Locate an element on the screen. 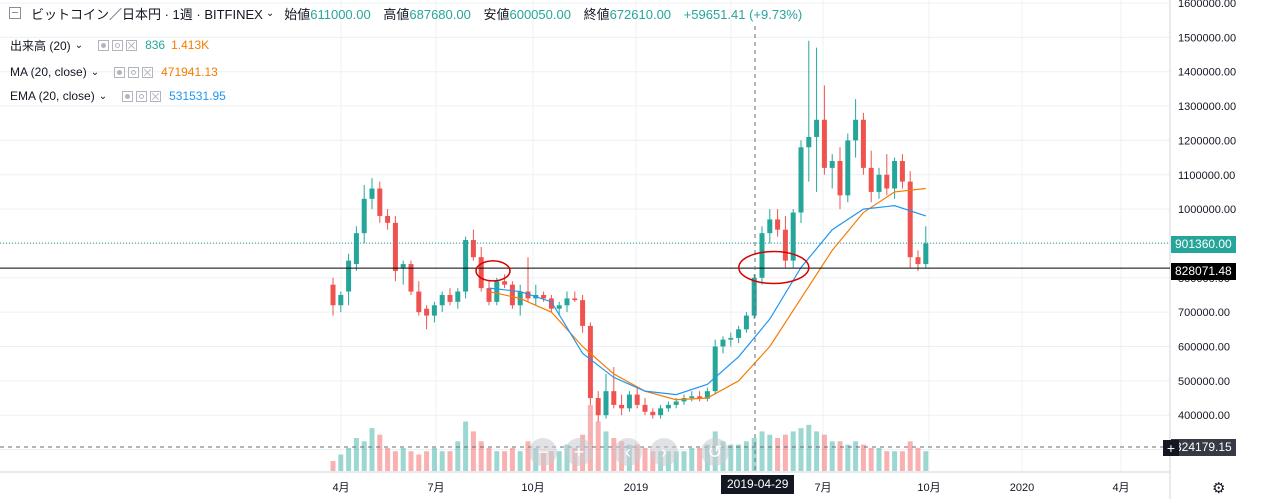 The width and height of the screenshot is (1261, 499). zoom-in-button: + is located at coordinates (579, 452).